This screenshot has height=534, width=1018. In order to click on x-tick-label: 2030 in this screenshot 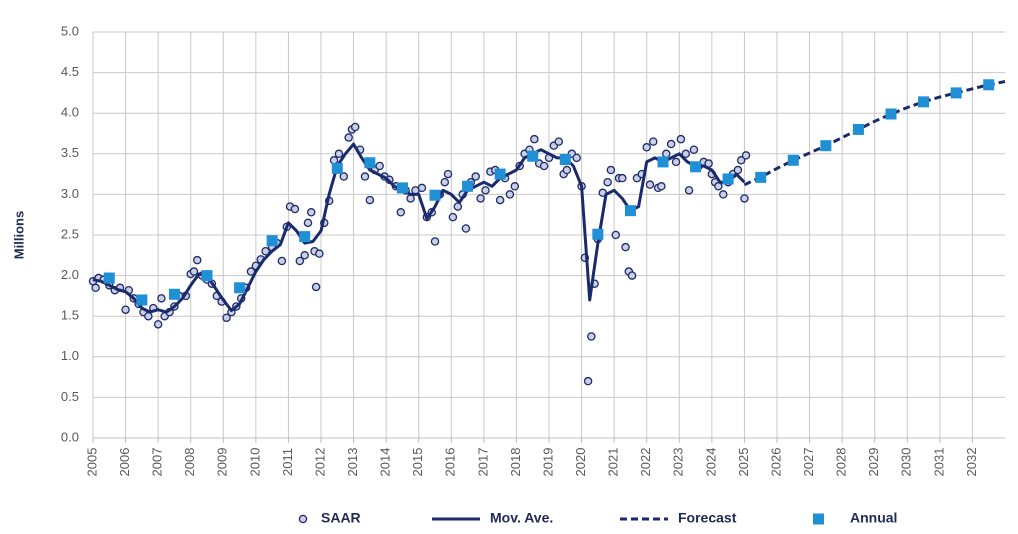, I will do `click(906, 462)`.